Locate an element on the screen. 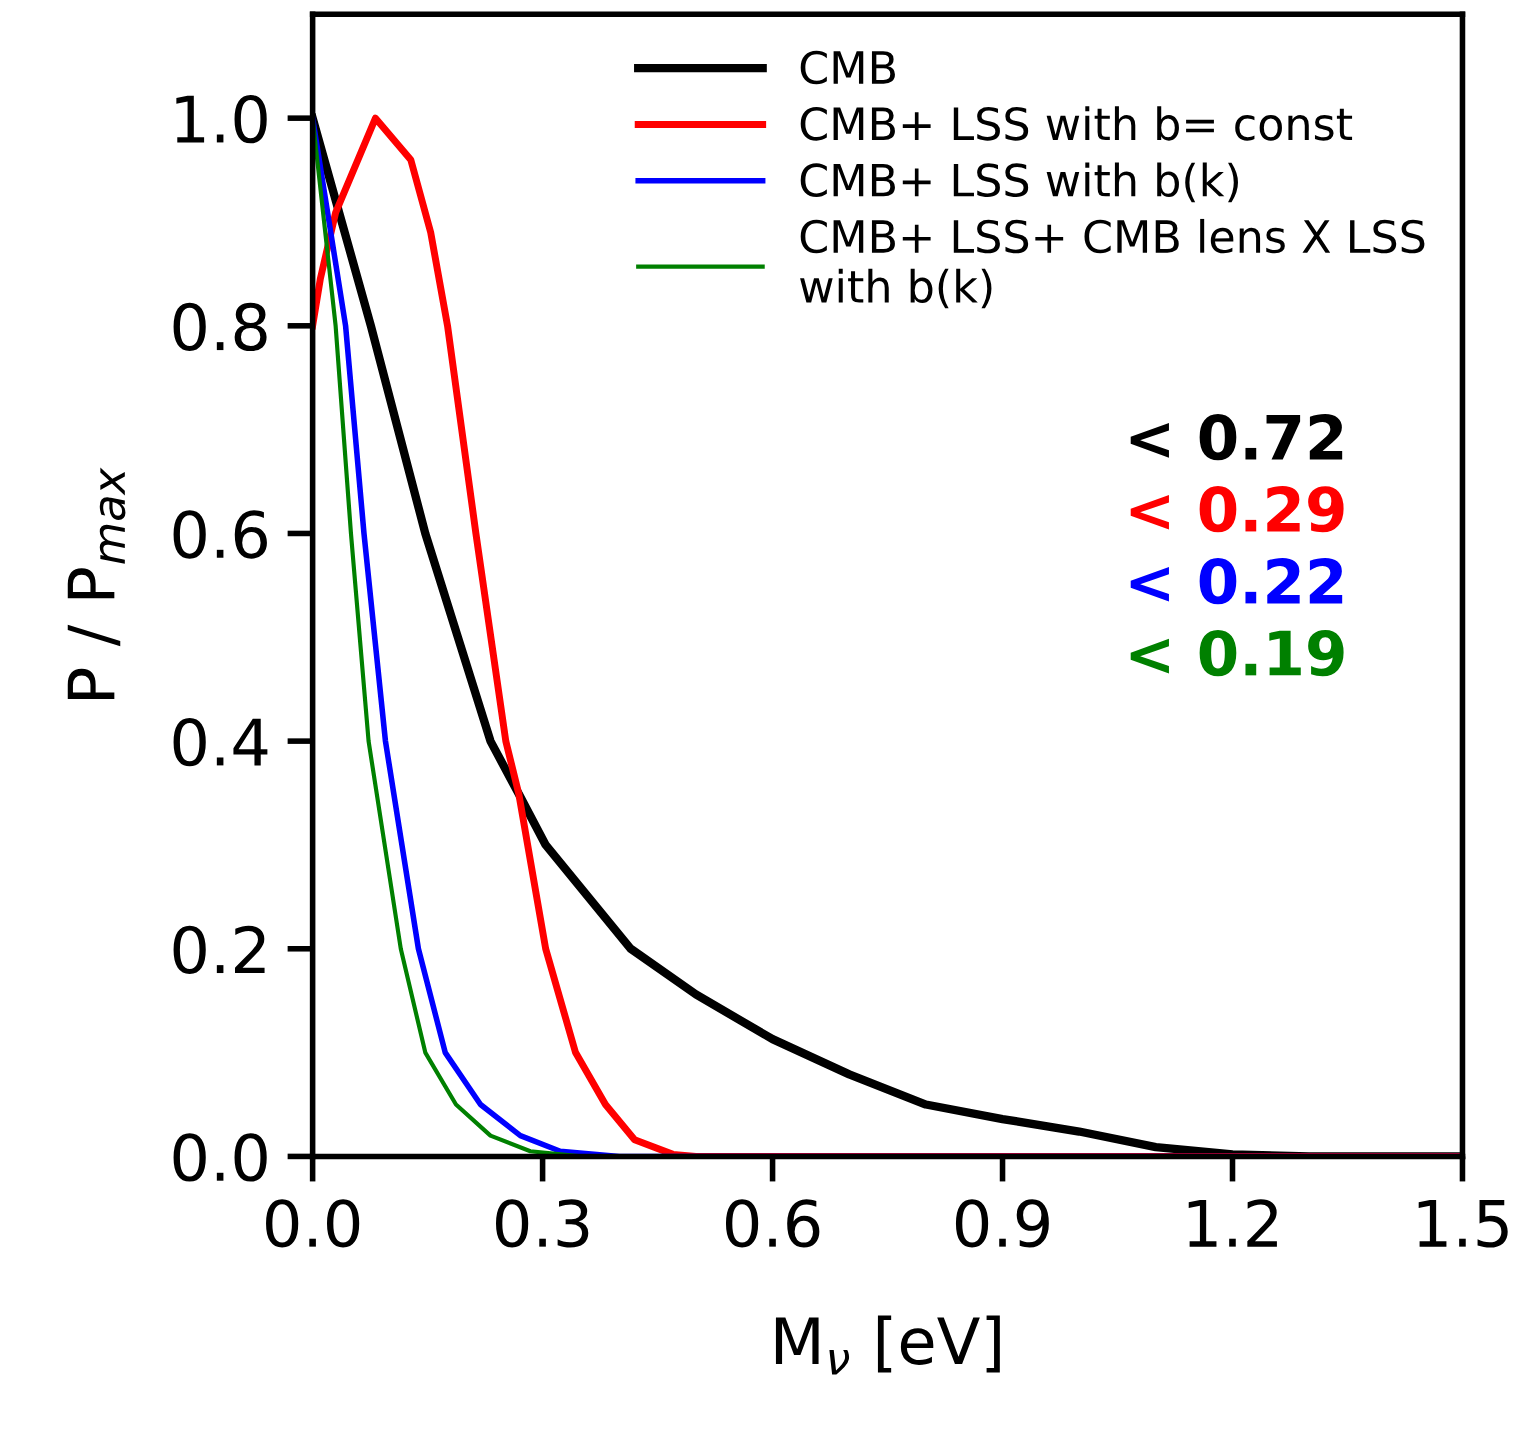 This screenshot has width=1525, height=1433. x-tick-label: 1.5 is located at coordinates (1463, 1224).